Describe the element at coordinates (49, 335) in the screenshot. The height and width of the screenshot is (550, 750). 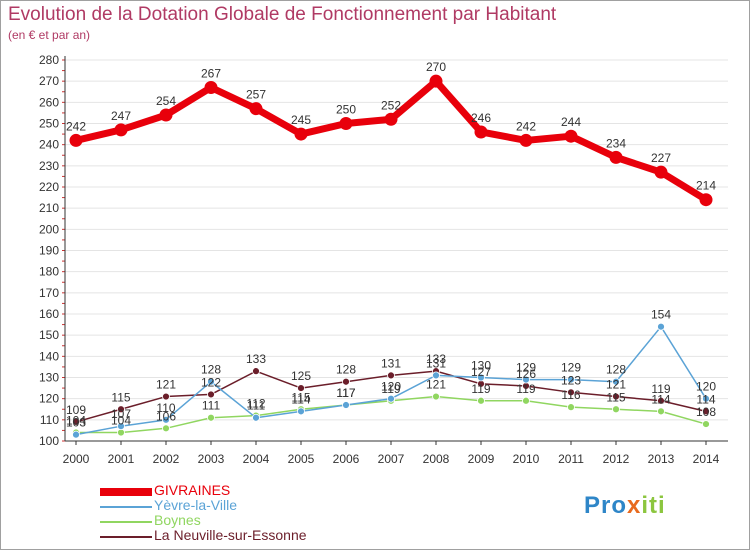
I see `y-tick-label: 150` at that location.